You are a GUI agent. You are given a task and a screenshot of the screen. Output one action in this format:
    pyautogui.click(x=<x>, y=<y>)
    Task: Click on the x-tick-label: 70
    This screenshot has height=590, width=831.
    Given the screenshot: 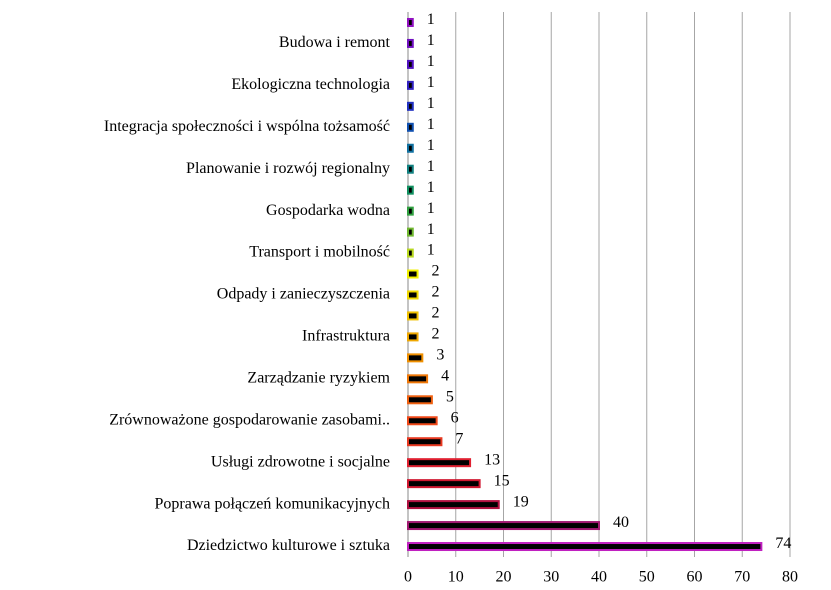 What is the action you would take?
    pyautogui.click(x=742, y=577)
    